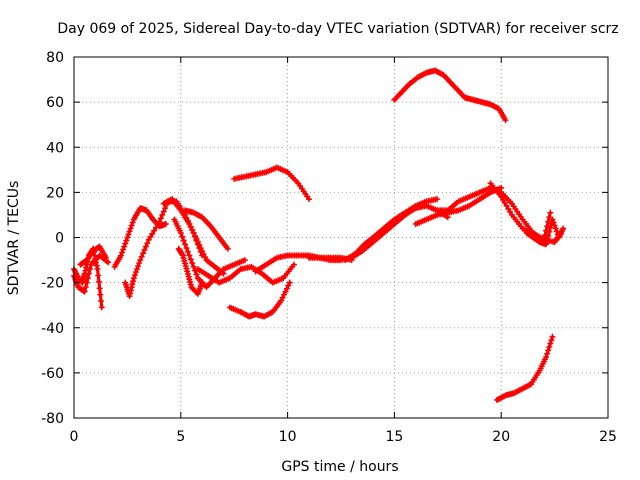  I want to click on y-tick-label: 20, so click(55, 193).